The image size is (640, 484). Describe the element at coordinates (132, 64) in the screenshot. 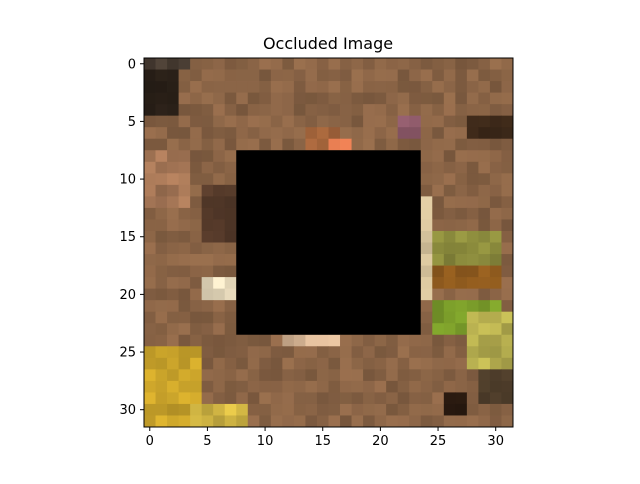

I see `y-tick-label: 0` at that location.